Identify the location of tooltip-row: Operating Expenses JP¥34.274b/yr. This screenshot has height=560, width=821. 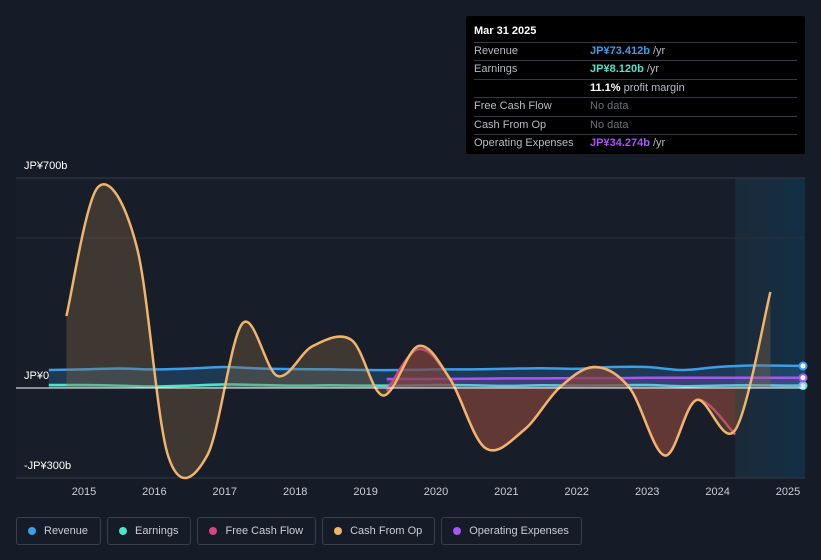
(635, 142).